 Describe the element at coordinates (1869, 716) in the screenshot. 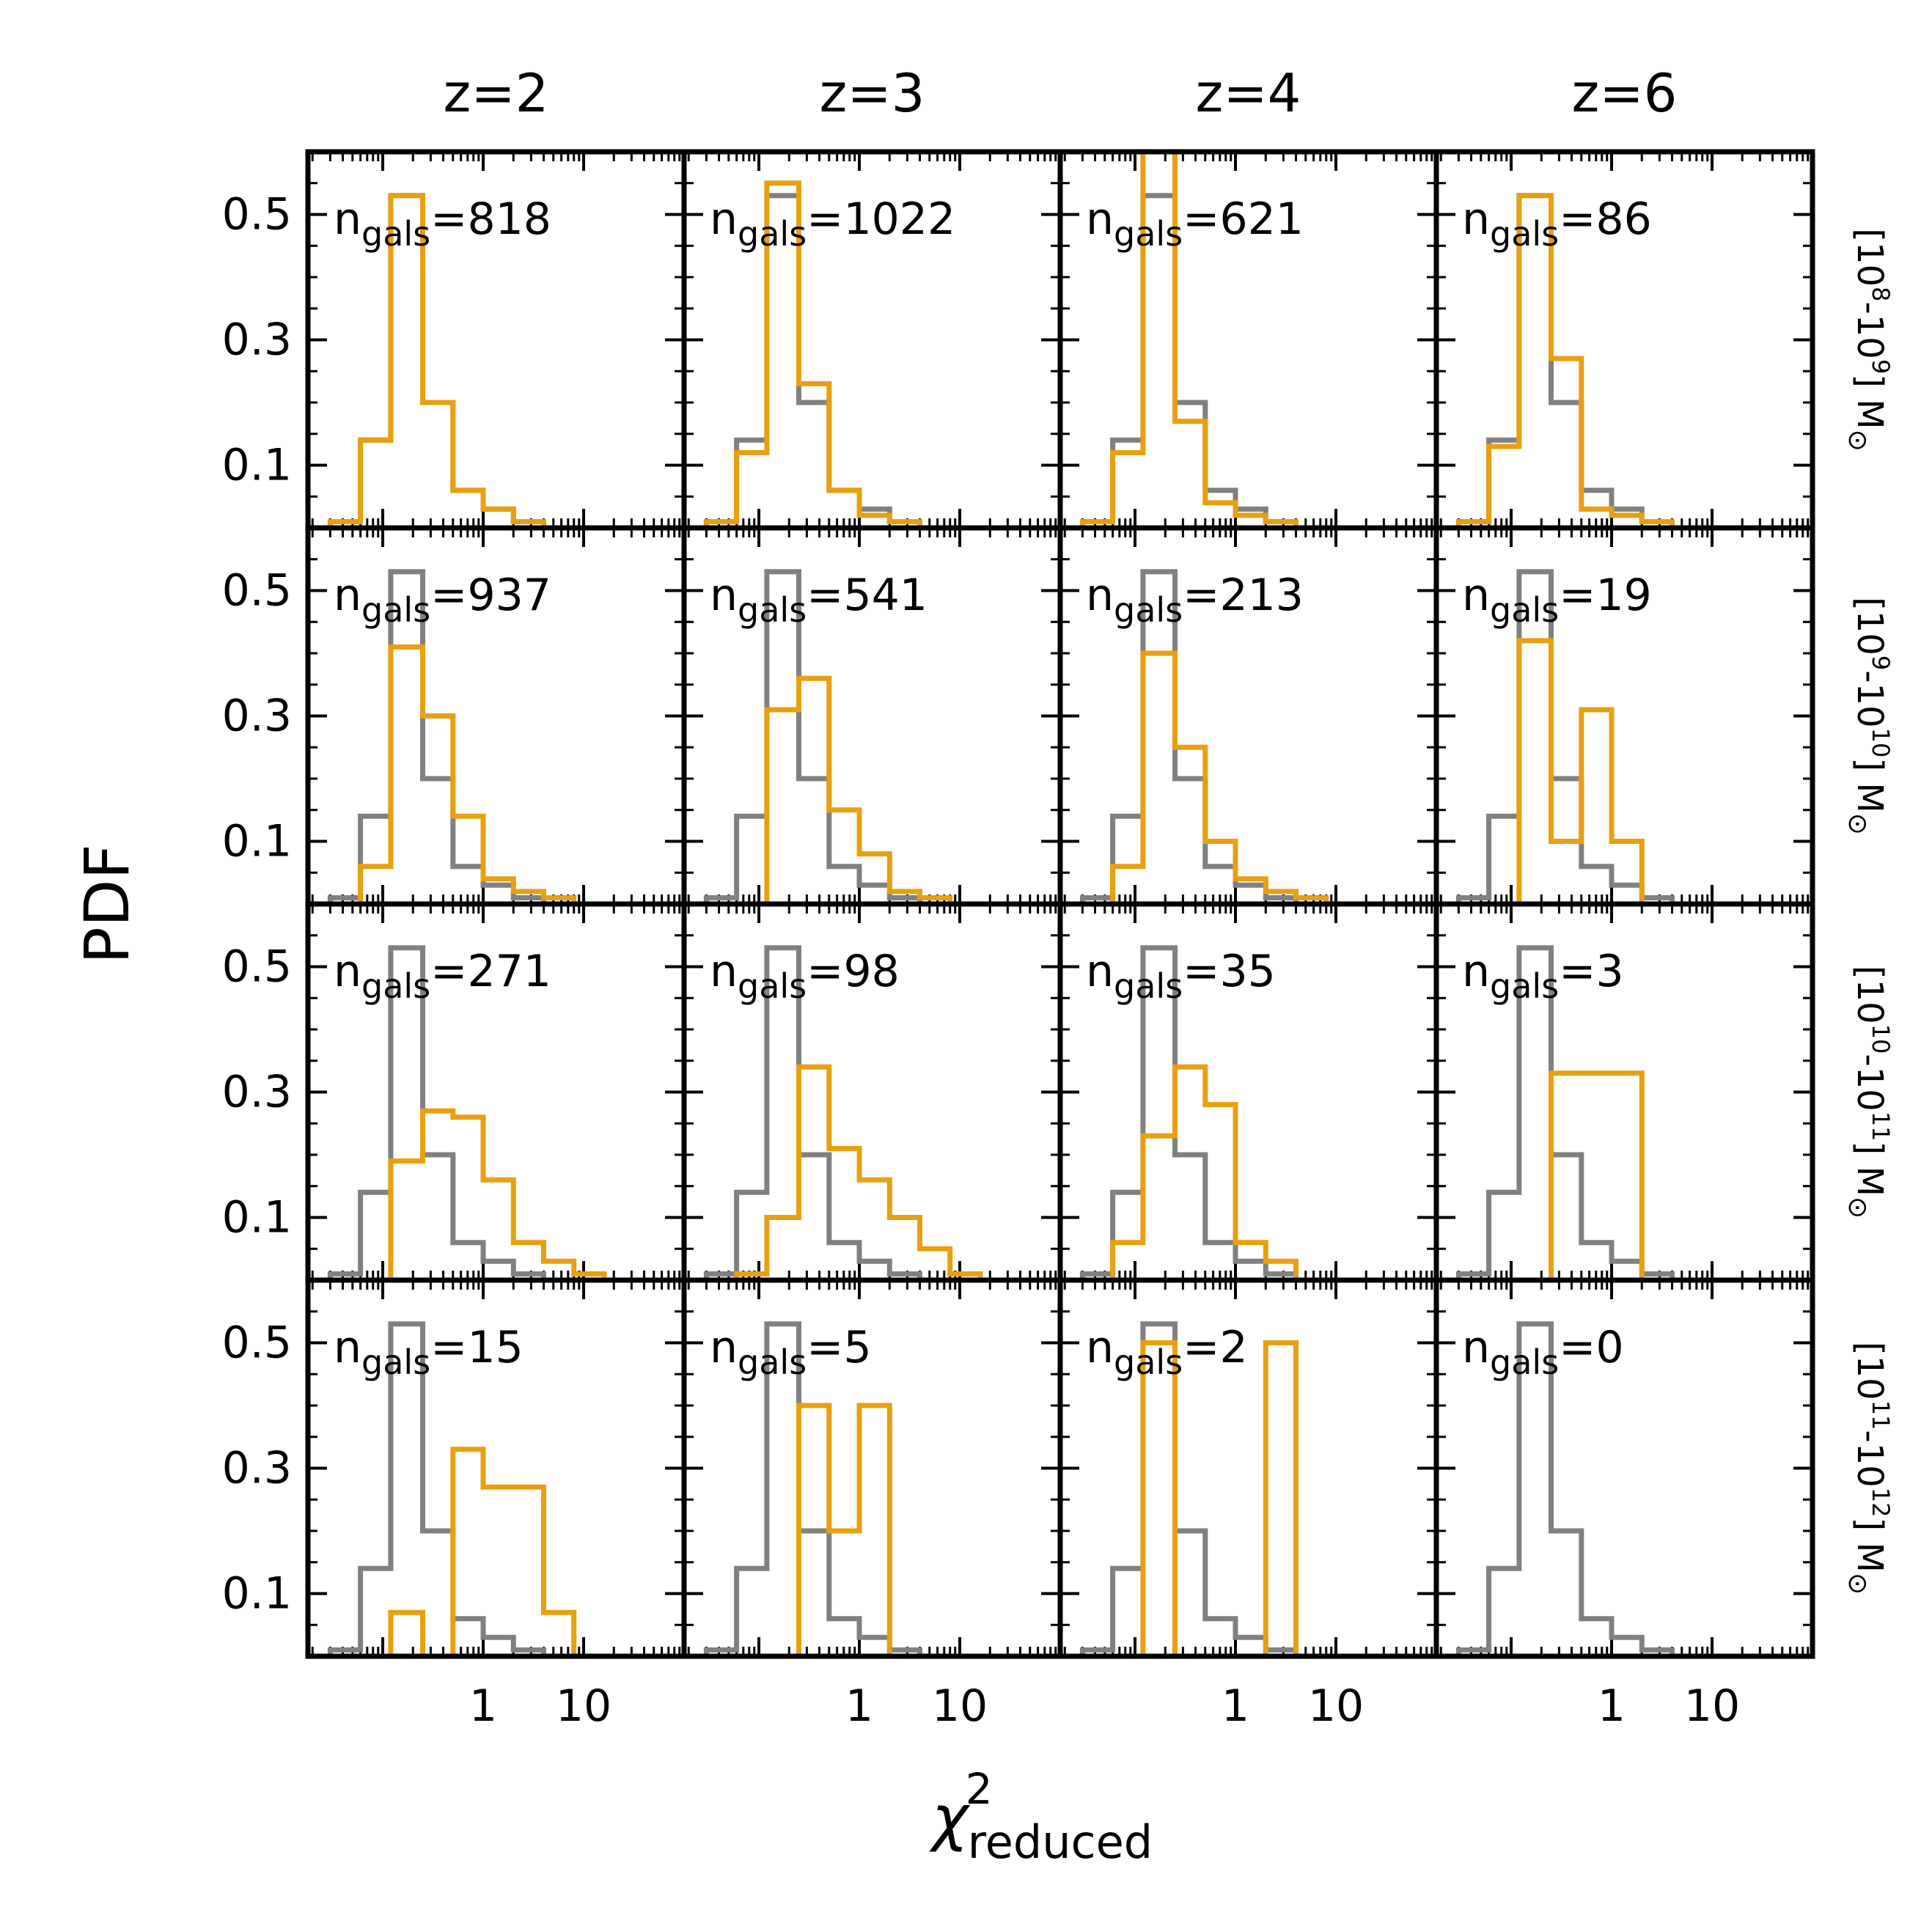

I see `row-label: [109-1010] M⊙` at that location.